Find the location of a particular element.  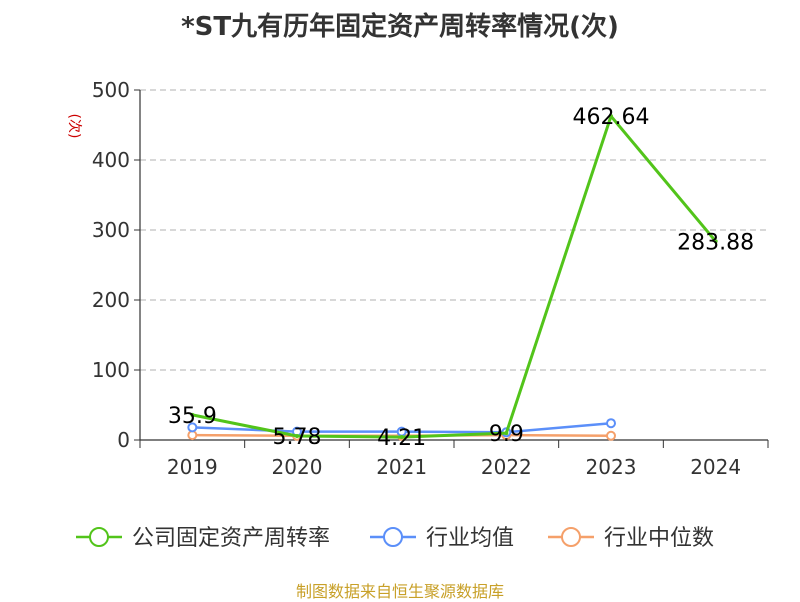

y-tick-label: 100 is located at coordinates (111, 370).